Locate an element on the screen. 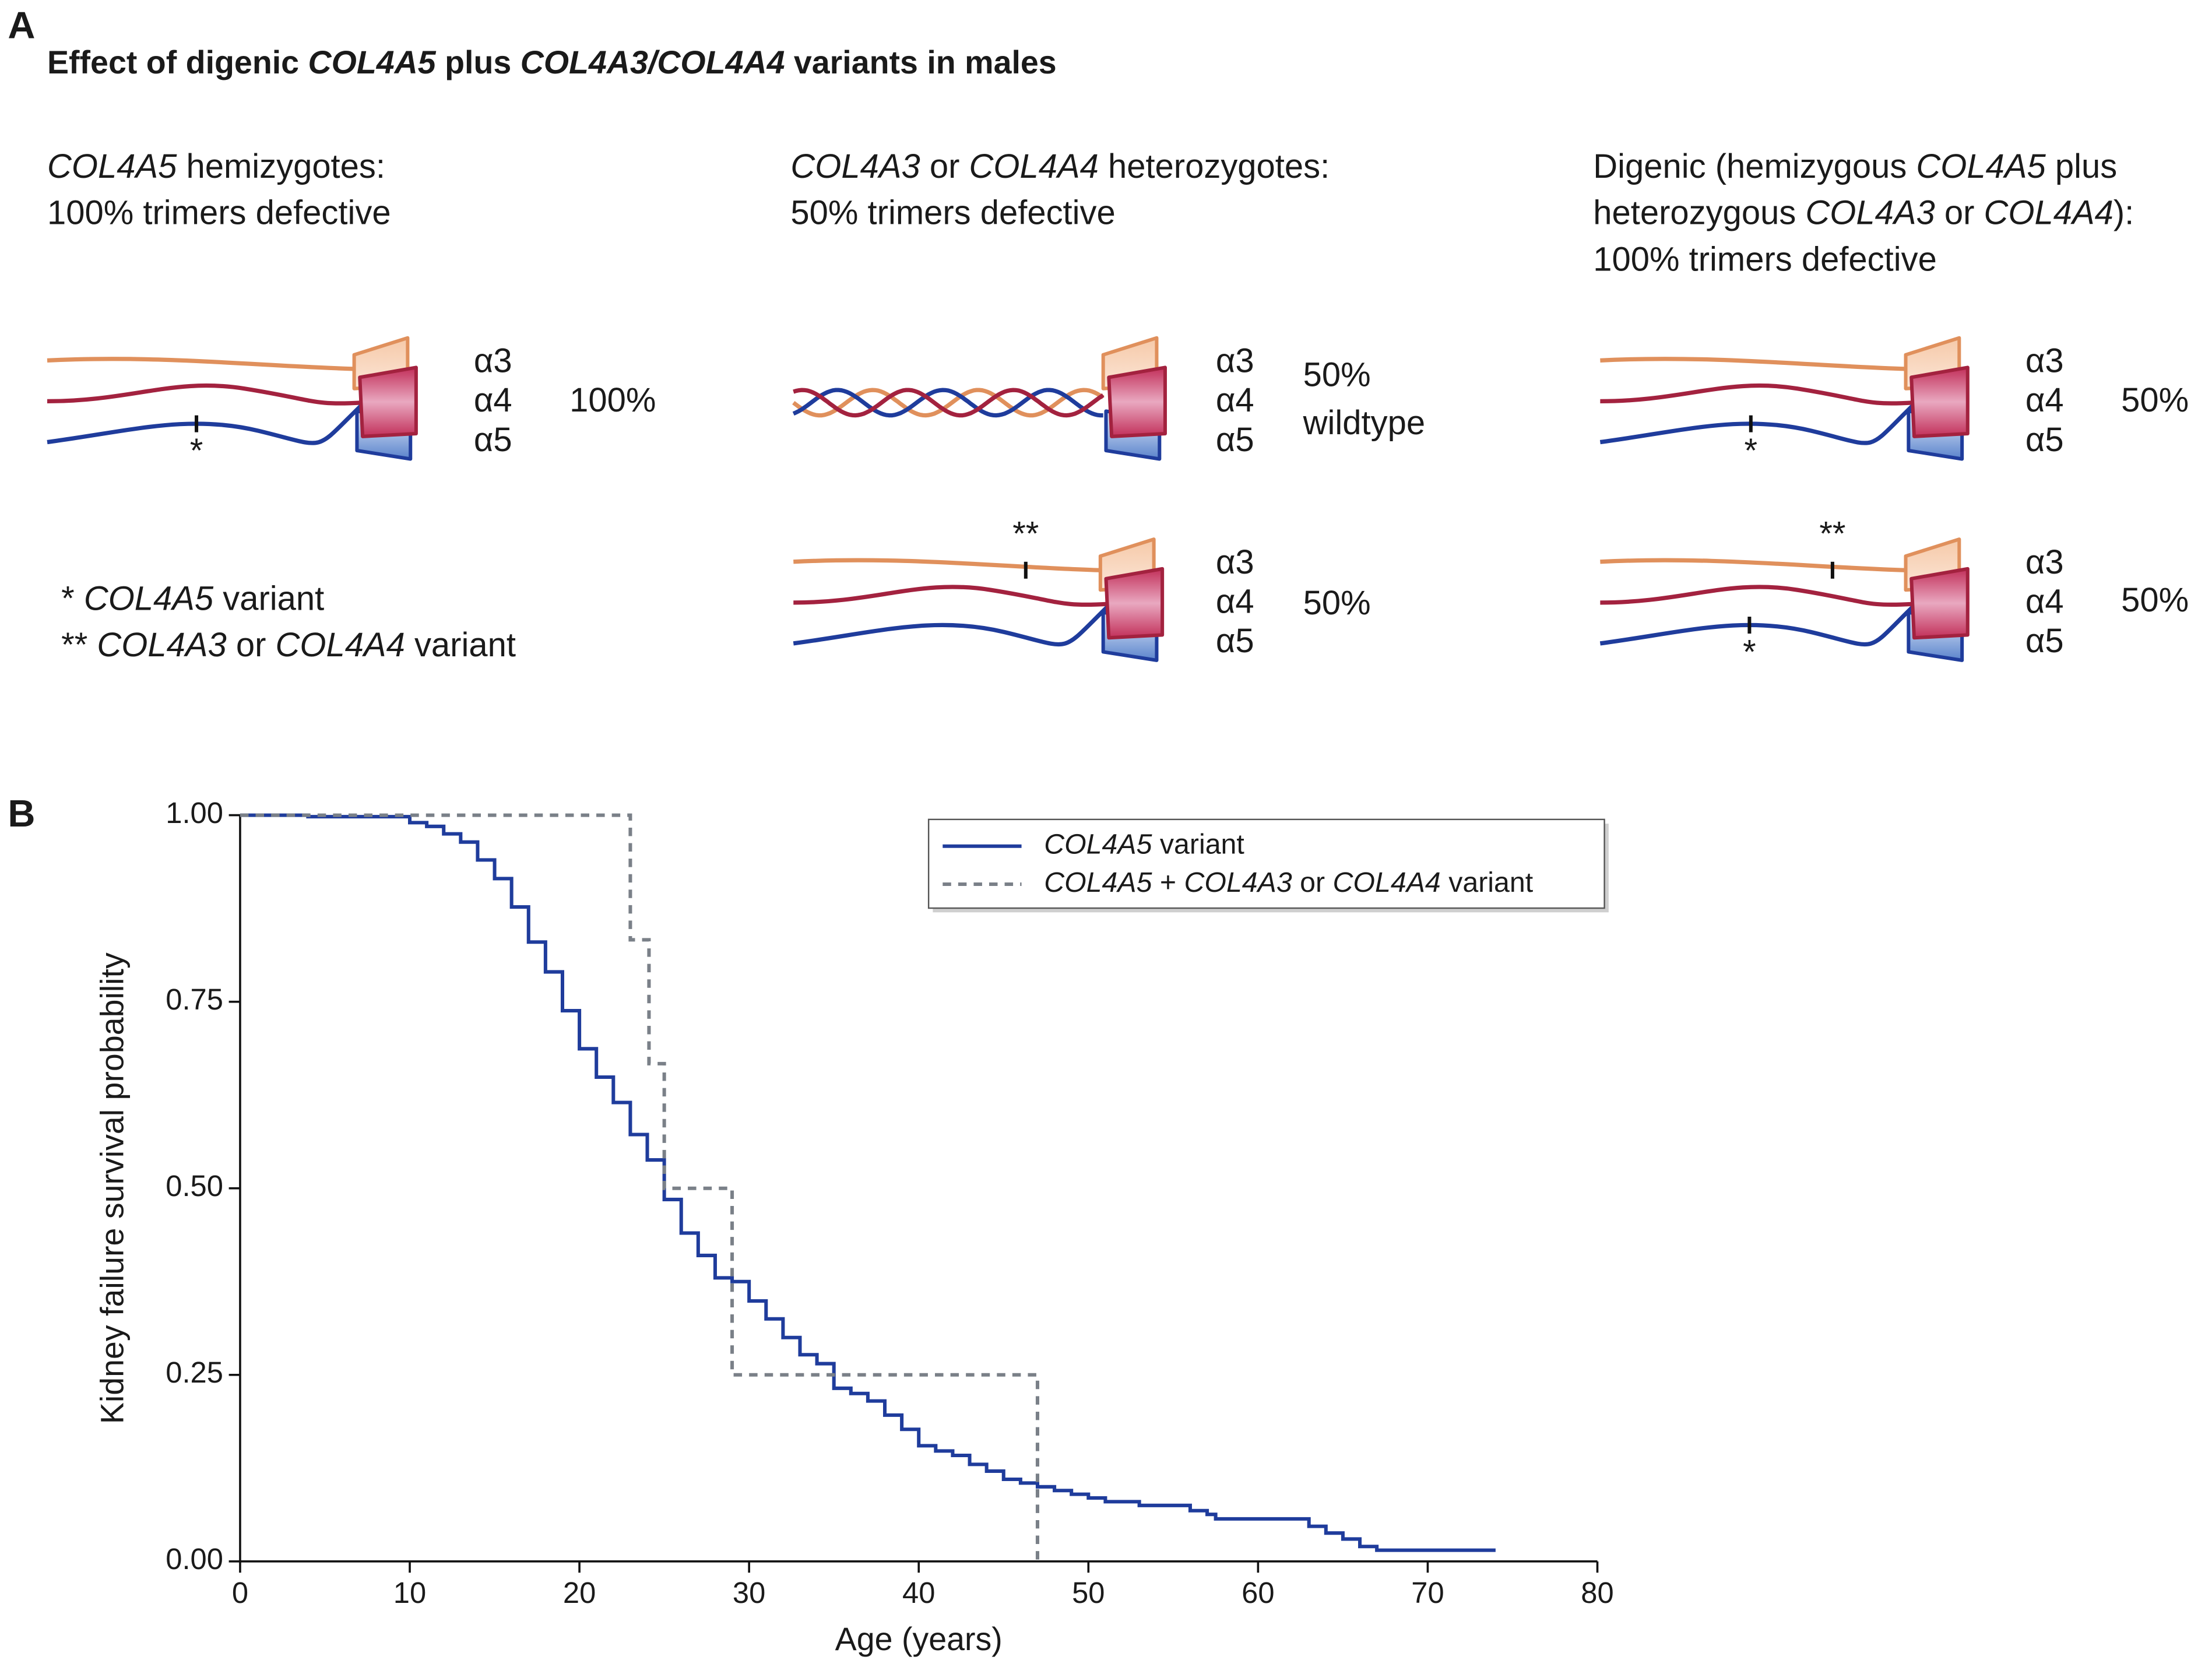  x-tick-label: 0 is located at coordinates (240, 1592).